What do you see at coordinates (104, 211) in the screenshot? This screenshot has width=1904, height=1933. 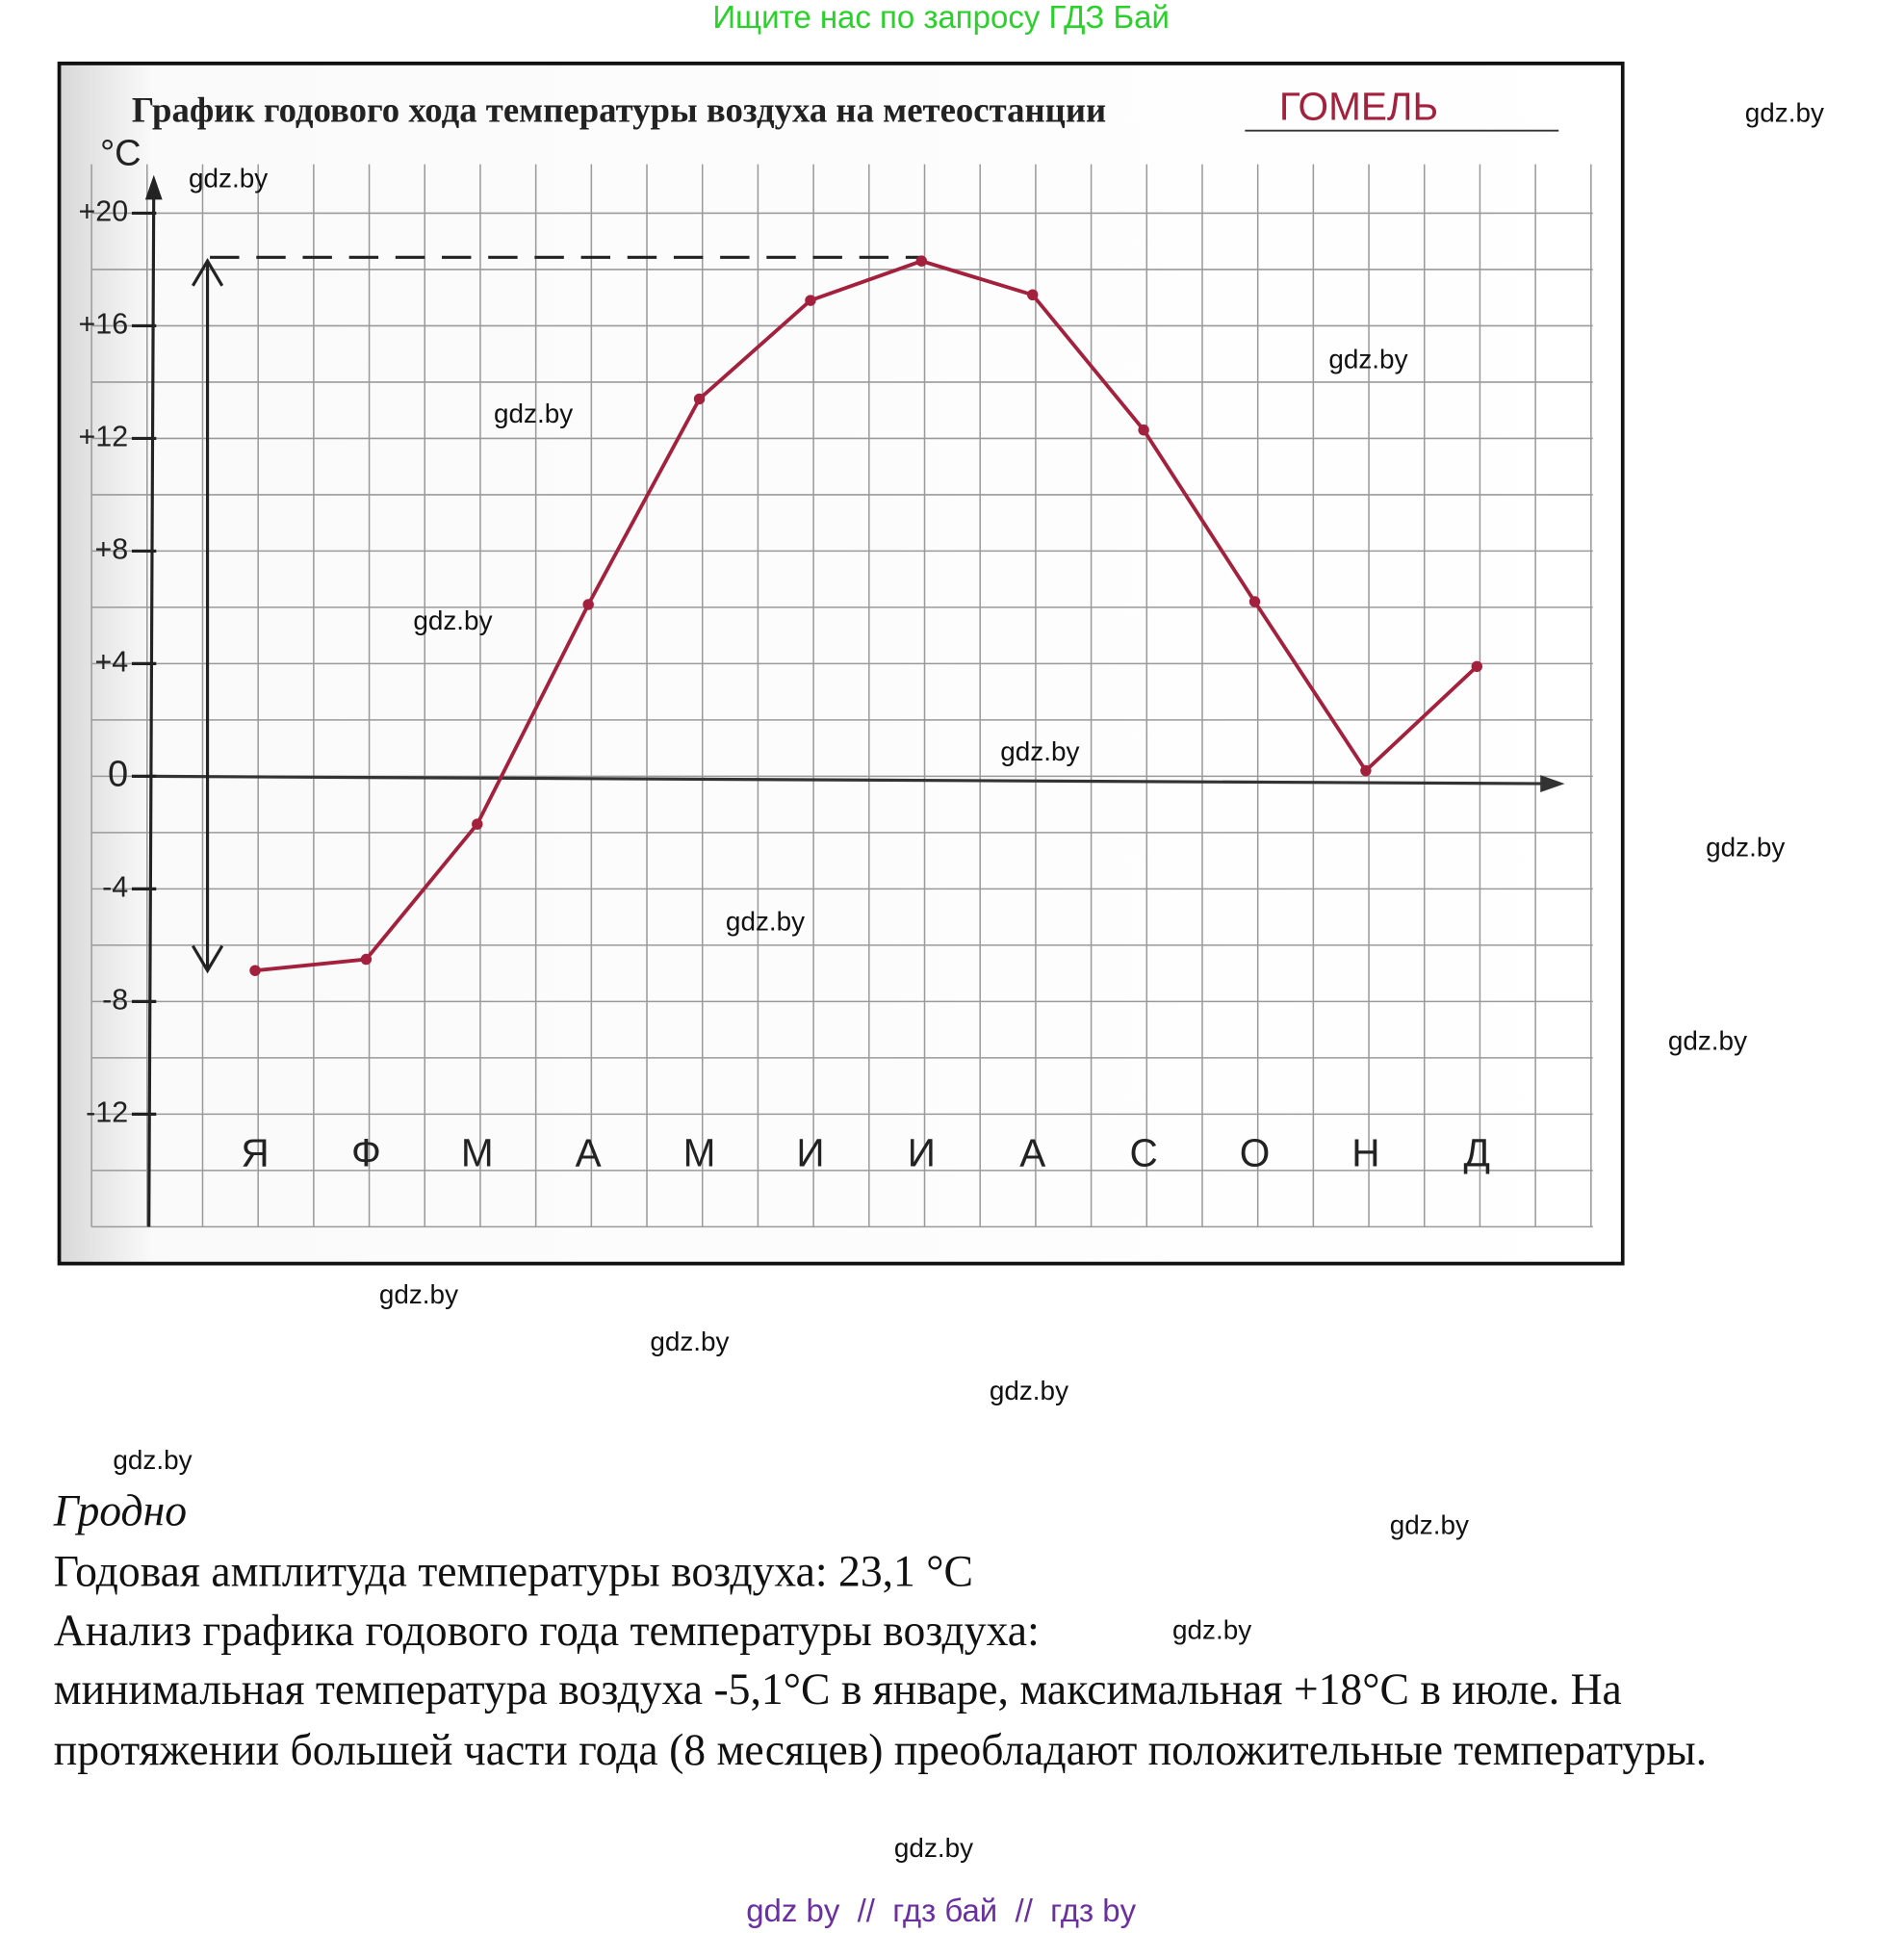 I see `y-tick-label: +20` at bounding box center [104, 211].